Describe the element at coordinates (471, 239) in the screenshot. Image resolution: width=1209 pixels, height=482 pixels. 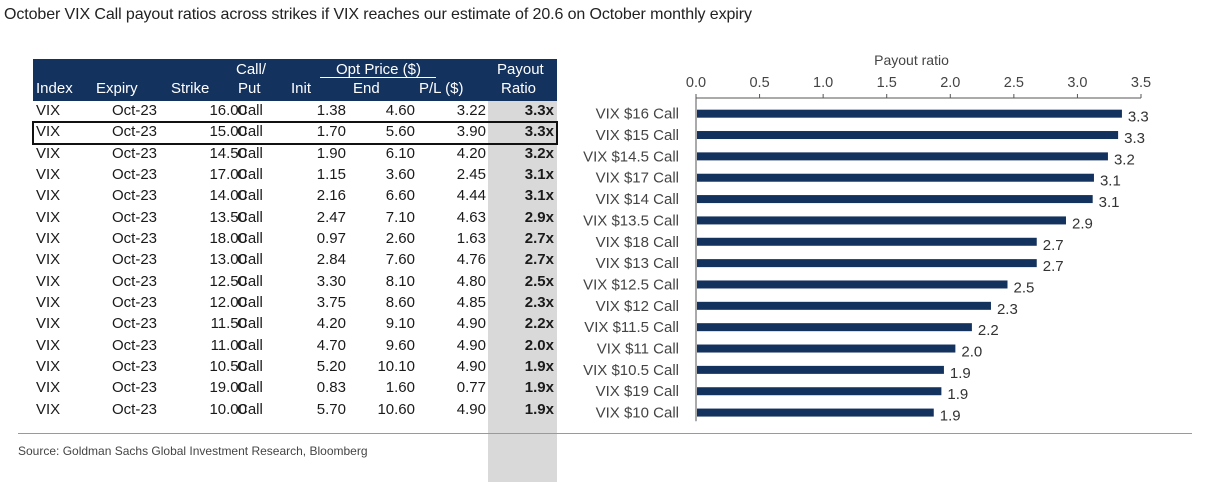
I see `cell-pl: 1.63` at that location.